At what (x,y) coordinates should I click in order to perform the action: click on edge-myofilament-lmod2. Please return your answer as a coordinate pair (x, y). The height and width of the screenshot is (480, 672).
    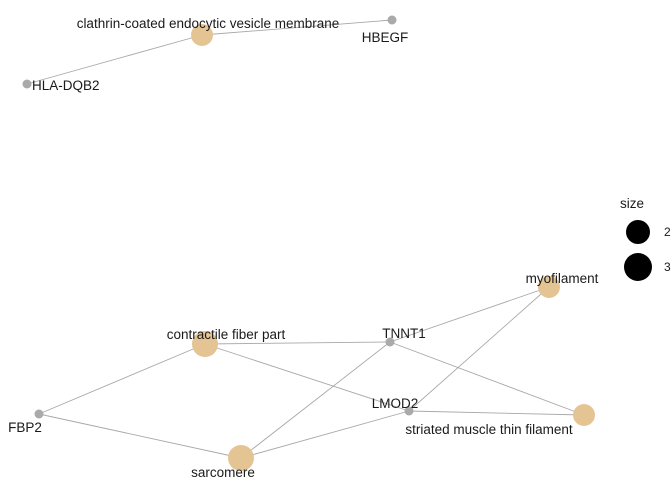
    Looking at the image, I should click on (479, 349).